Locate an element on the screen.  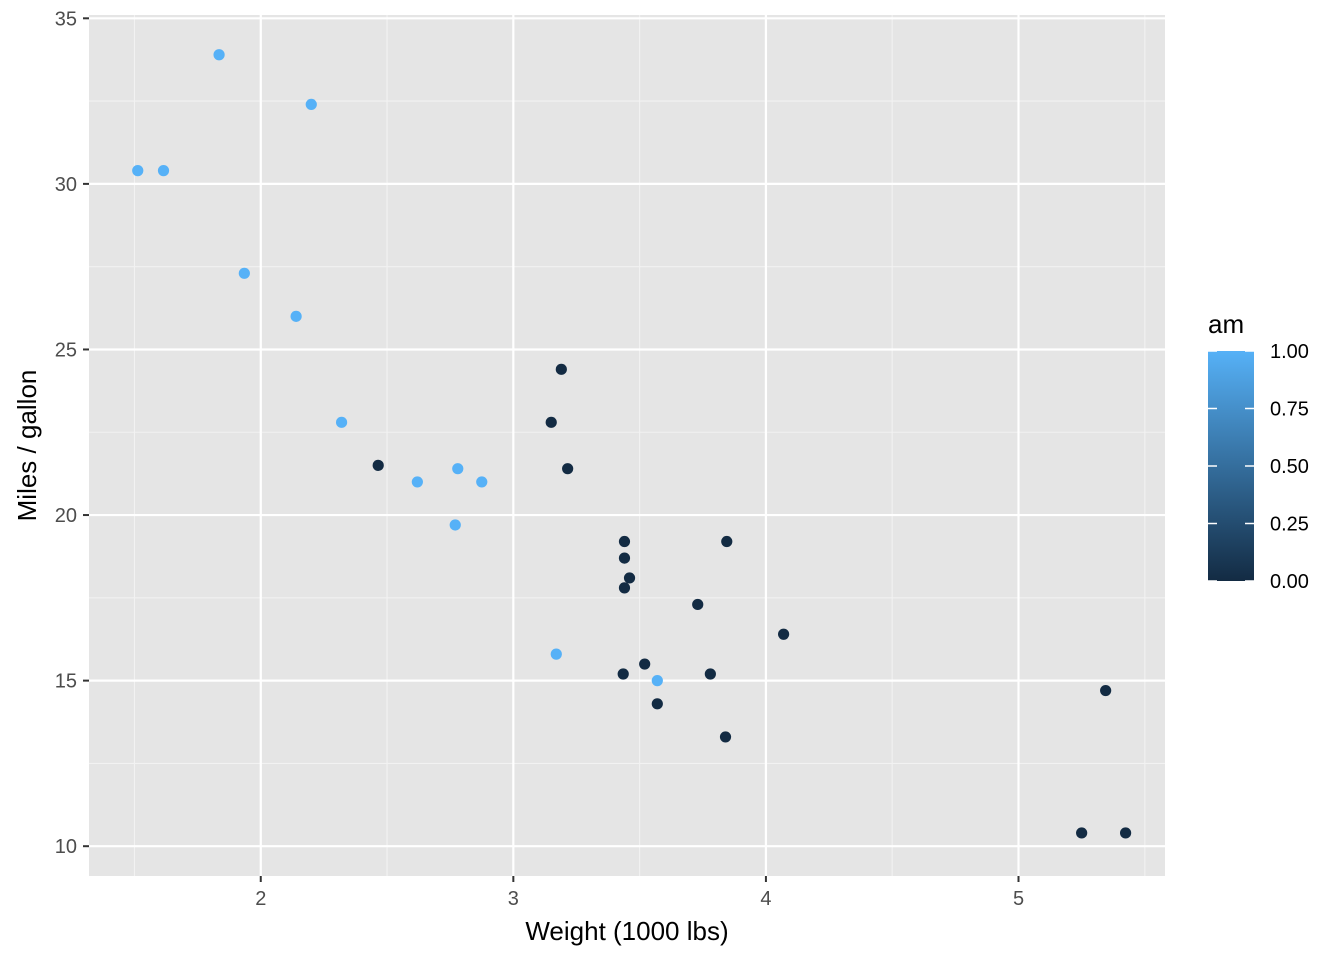
y-axis-title: Miles / gallon is located at coordinates (27, 446).